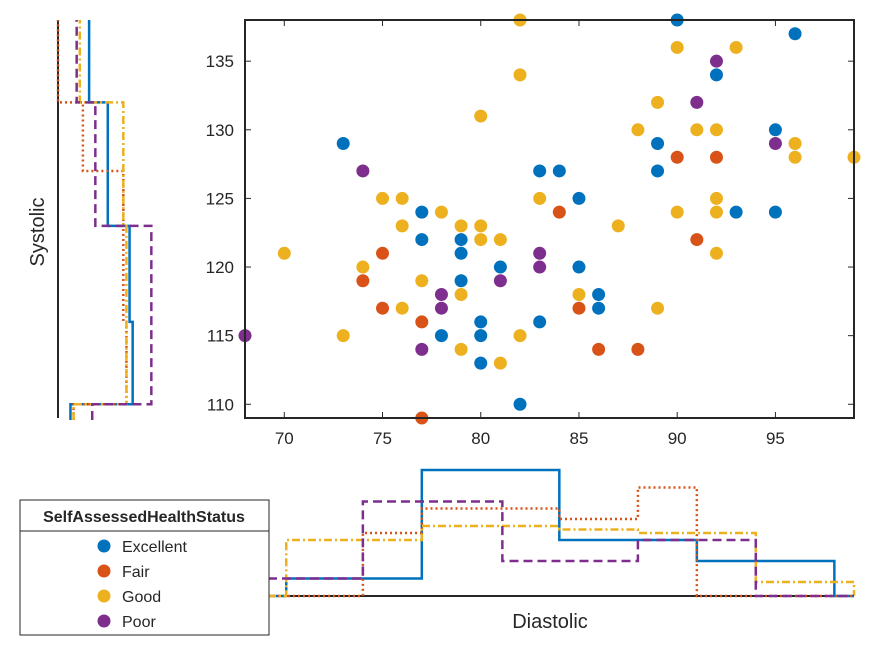 The width and height of the screenshot is (875, 656). Describe the element at coordinates (139, 622) in the screenshot. I see `legend-label-poor: Poor` at that location.